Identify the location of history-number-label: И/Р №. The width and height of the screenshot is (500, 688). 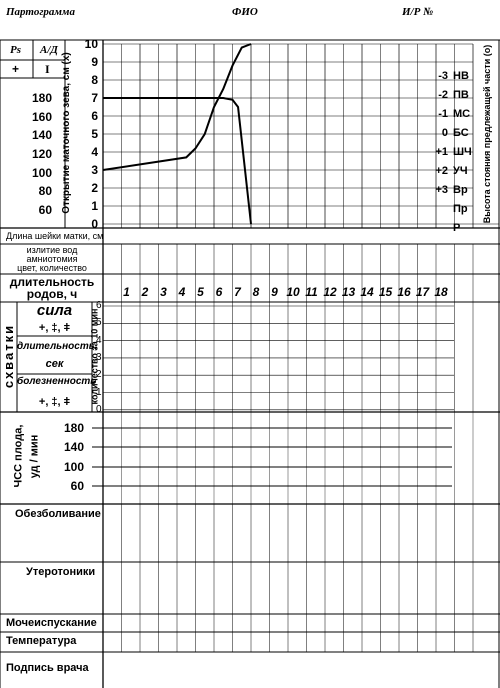
(418, 12).